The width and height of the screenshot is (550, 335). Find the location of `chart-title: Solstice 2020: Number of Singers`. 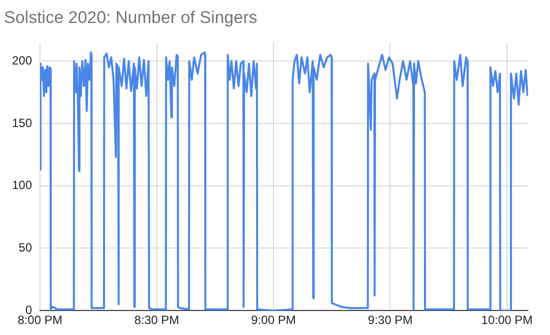

chart-title: Solstice 2020: Number of Singers is located at coordinates (131, 17).